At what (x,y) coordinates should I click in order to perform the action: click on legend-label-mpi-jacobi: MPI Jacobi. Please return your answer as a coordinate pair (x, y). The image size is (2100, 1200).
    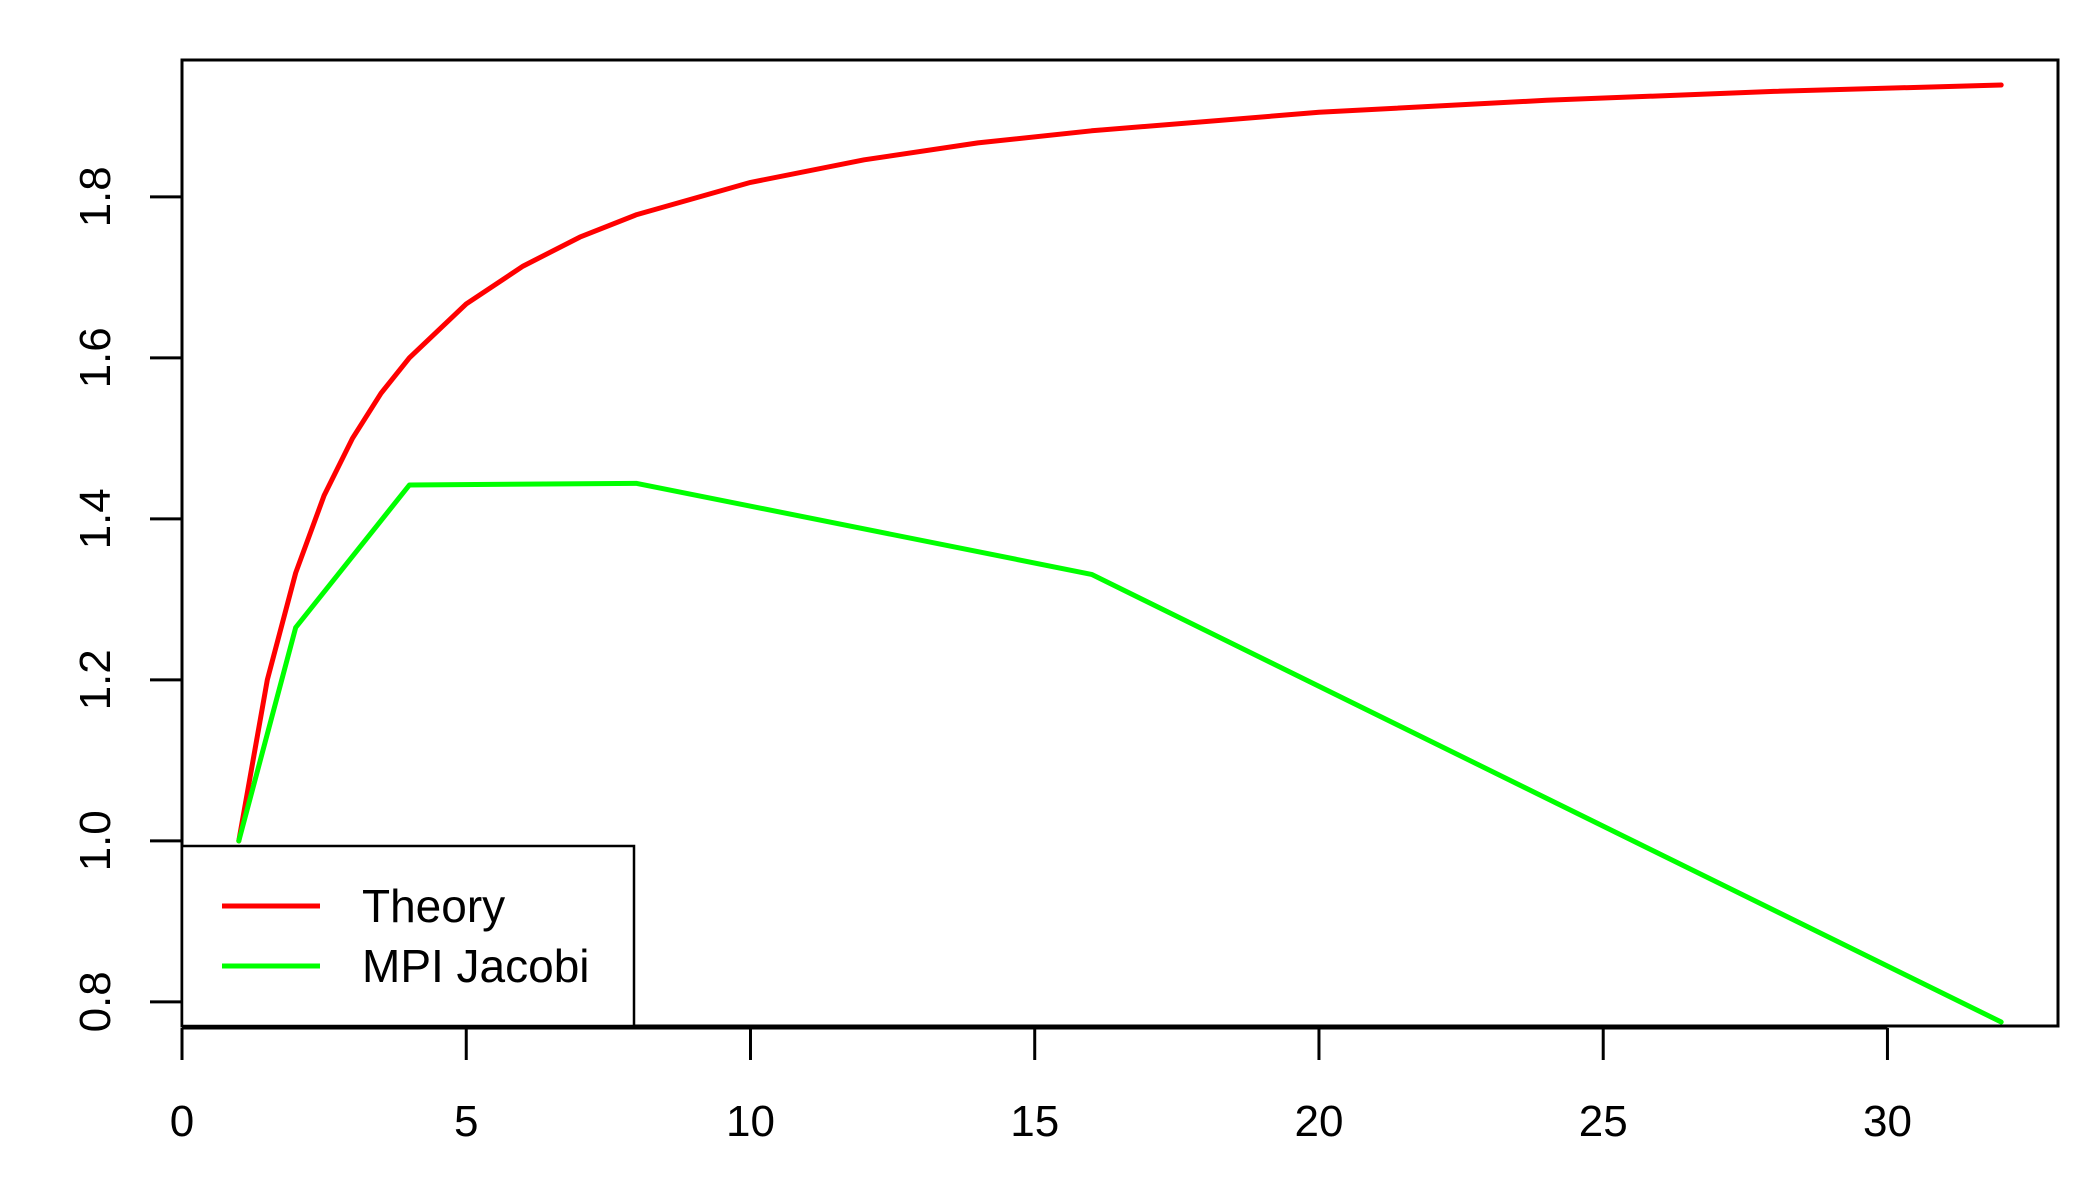
    Looking at the image, I should click on (476, 966).